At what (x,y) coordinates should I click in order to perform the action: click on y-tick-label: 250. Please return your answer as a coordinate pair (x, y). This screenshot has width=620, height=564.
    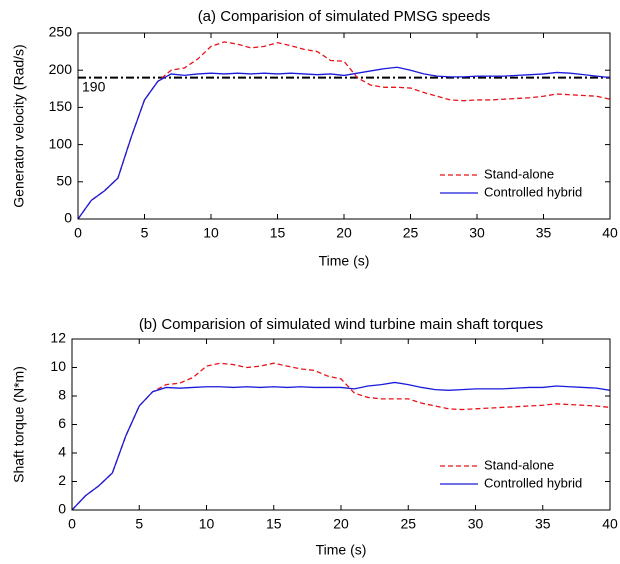
    Looking at the image, I should click on (61, 32).